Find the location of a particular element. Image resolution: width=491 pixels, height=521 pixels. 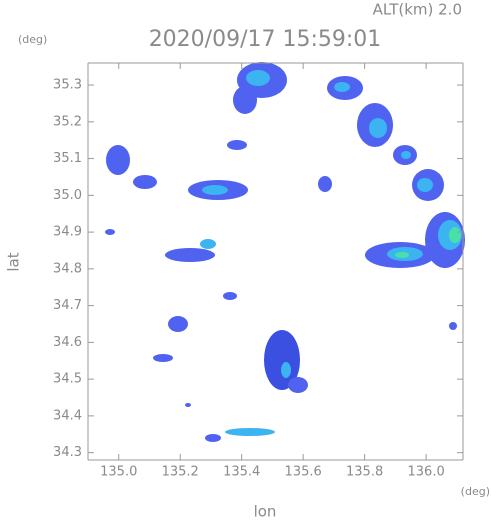

y-unit: (deg) is located at coordinates (32, 39).